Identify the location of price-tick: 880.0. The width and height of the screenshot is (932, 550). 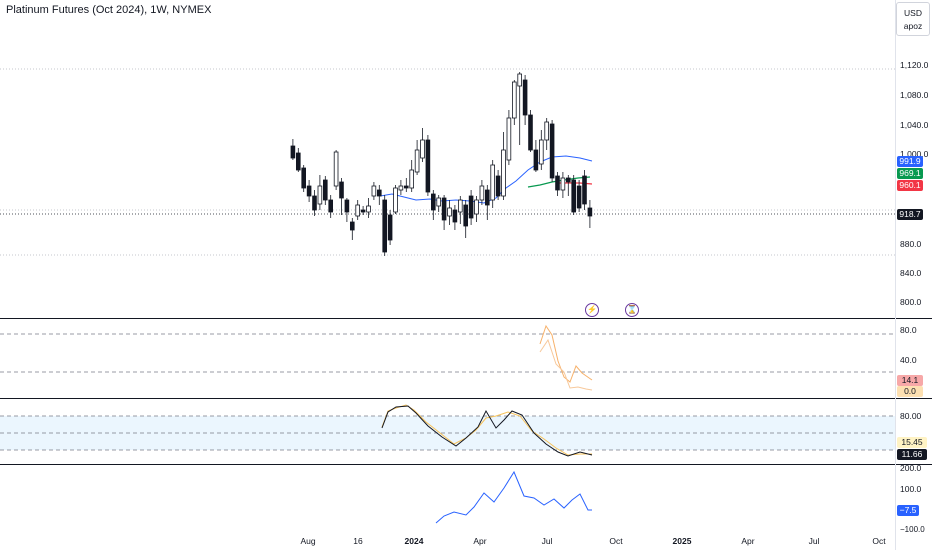
(911, 244).